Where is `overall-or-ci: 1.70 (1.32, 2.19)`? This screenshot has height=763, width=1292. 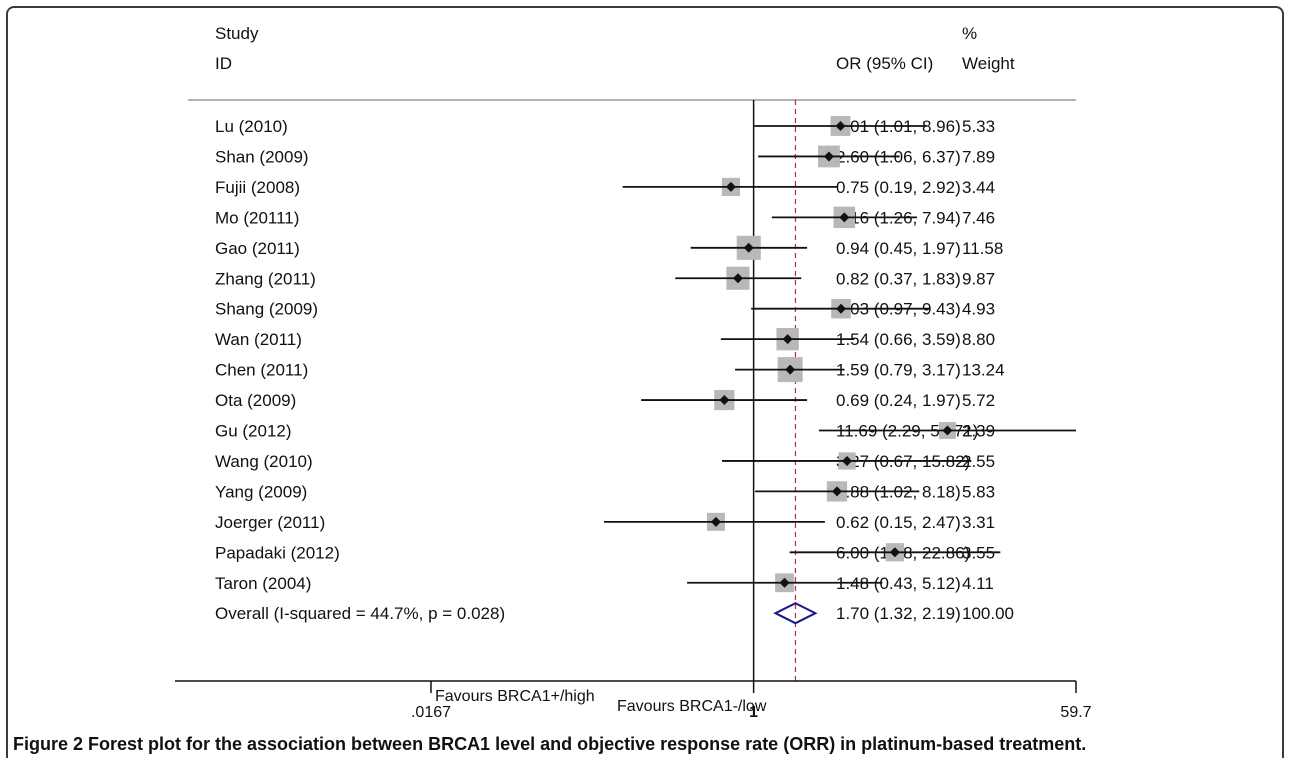 overall-or-ci: 1.70 (1.32, 2.19) is located at coordinates (898, 613).